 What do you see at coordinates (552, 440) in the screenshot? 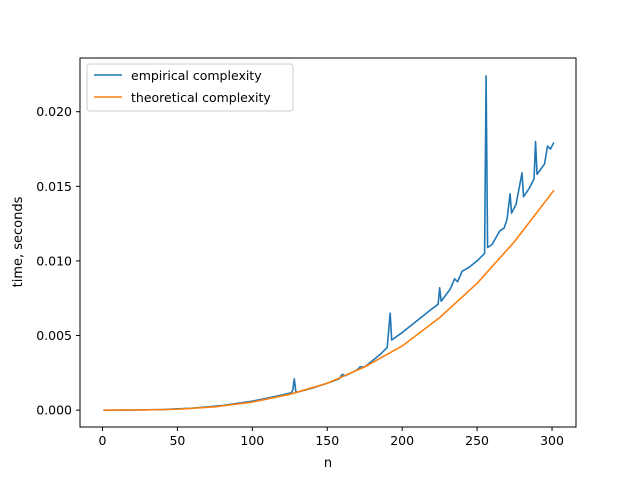
I see `x-tick-label: 300` at bounding box center [552, 440].